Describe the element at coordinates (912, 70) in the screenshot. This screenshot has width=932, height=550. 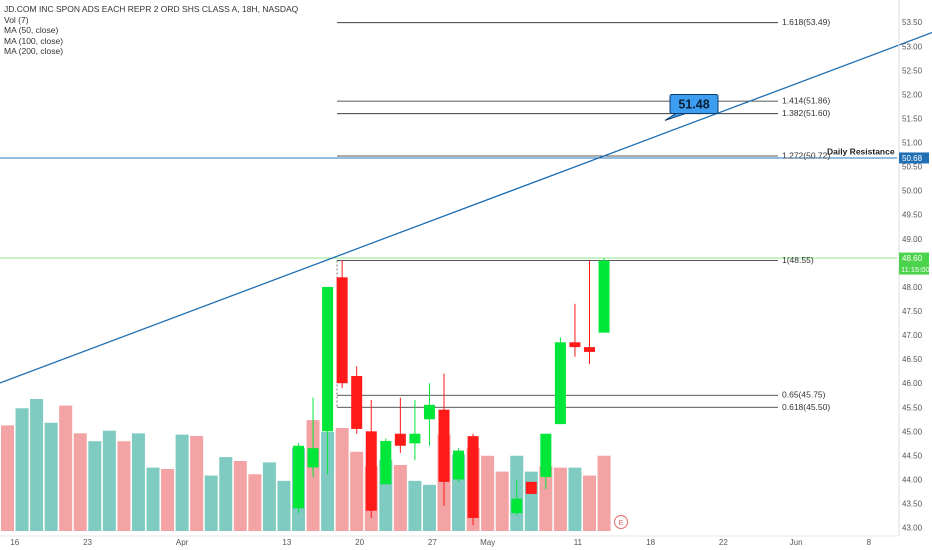
I see `price-tick-label: 52.50` at that location.